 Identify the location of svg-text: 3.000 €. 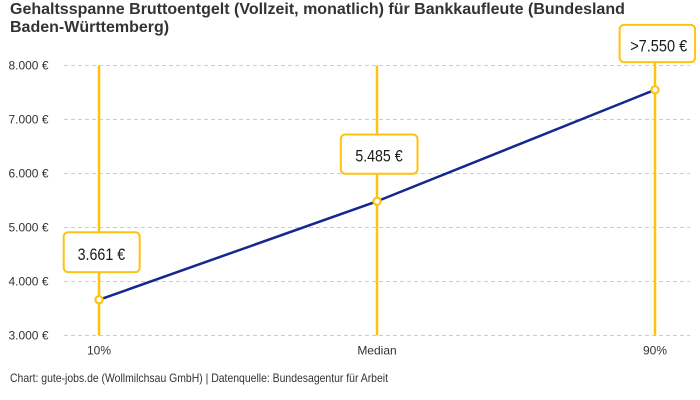
(28, 335).